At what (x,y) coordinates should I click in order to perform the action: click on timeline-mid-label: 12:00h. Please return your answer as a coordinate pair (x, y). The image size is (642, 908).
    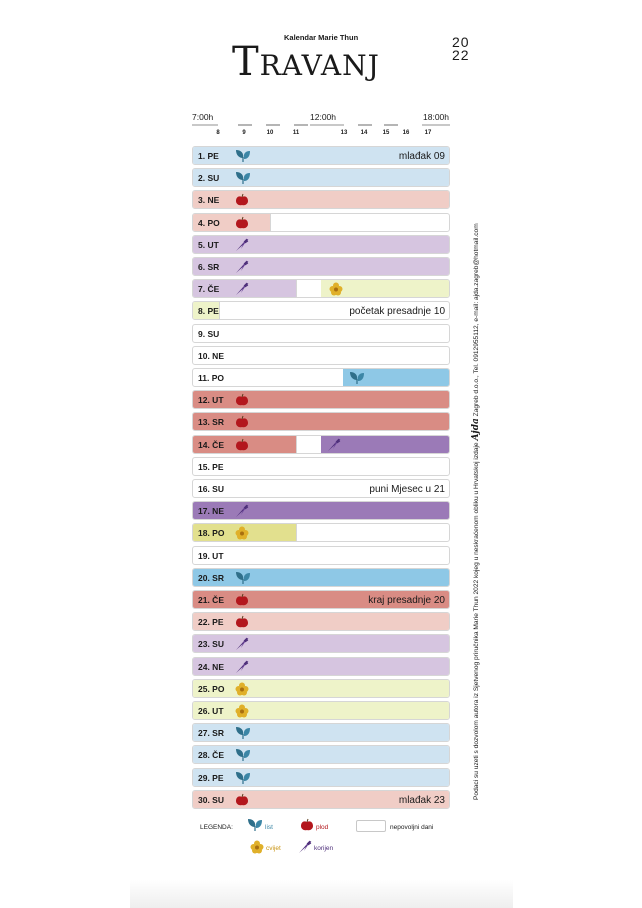
    Looking at the image, I should click on (323, 117).